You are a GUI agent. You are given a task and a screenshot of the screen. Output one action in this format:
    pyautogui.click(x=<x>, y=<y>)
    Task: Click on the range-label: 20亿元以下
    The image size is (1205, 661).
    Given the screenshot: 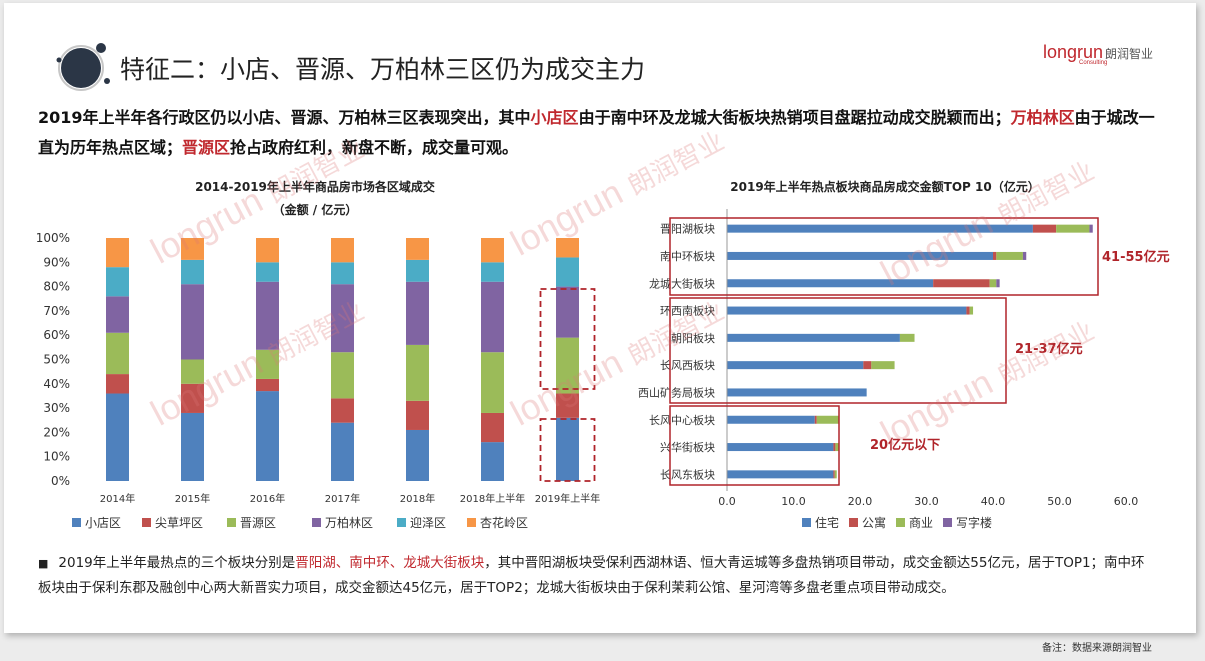 What is the action you would take?
    pyautogui.click(x=905, y=445)
    